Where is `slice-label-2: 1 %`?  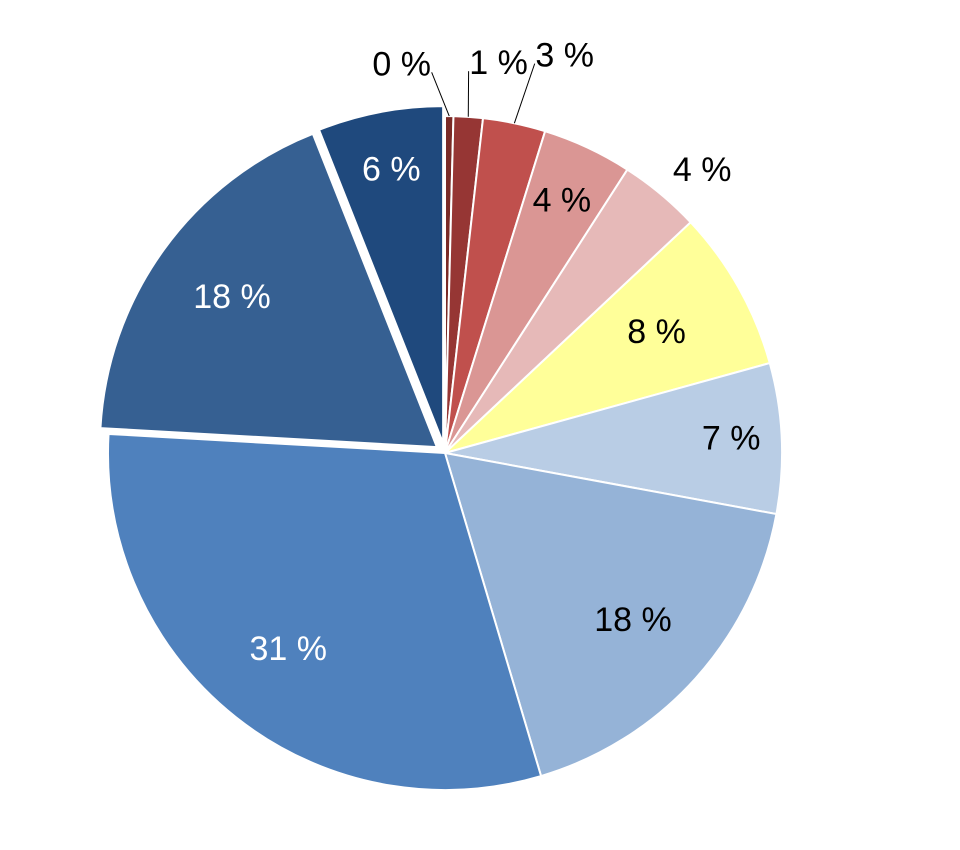
slice-label-2: 1 % is located at coordinates (498, 63).